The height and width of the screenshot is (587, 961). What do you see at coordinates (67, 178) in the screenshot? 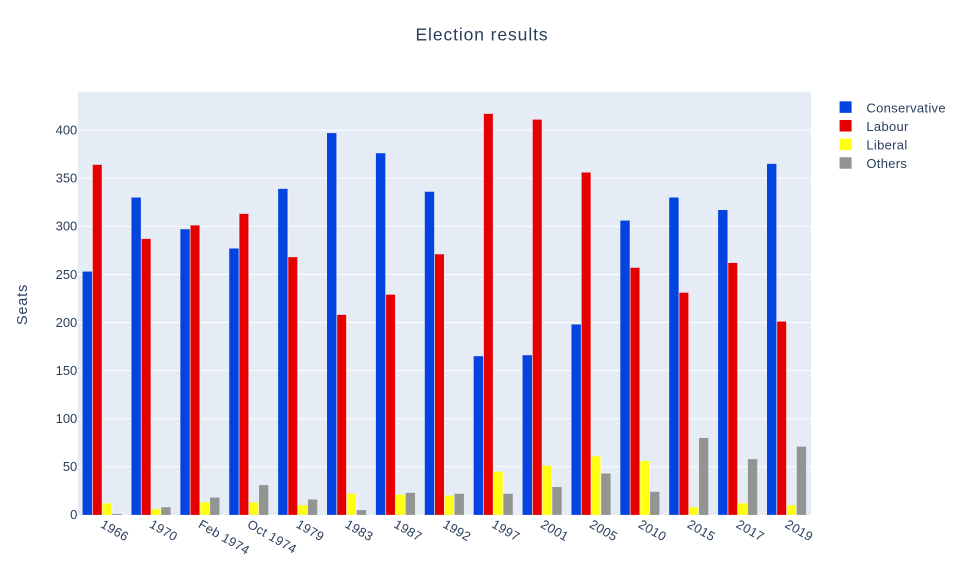
I see `svg-text: 350` at bounding box center [67, 178].